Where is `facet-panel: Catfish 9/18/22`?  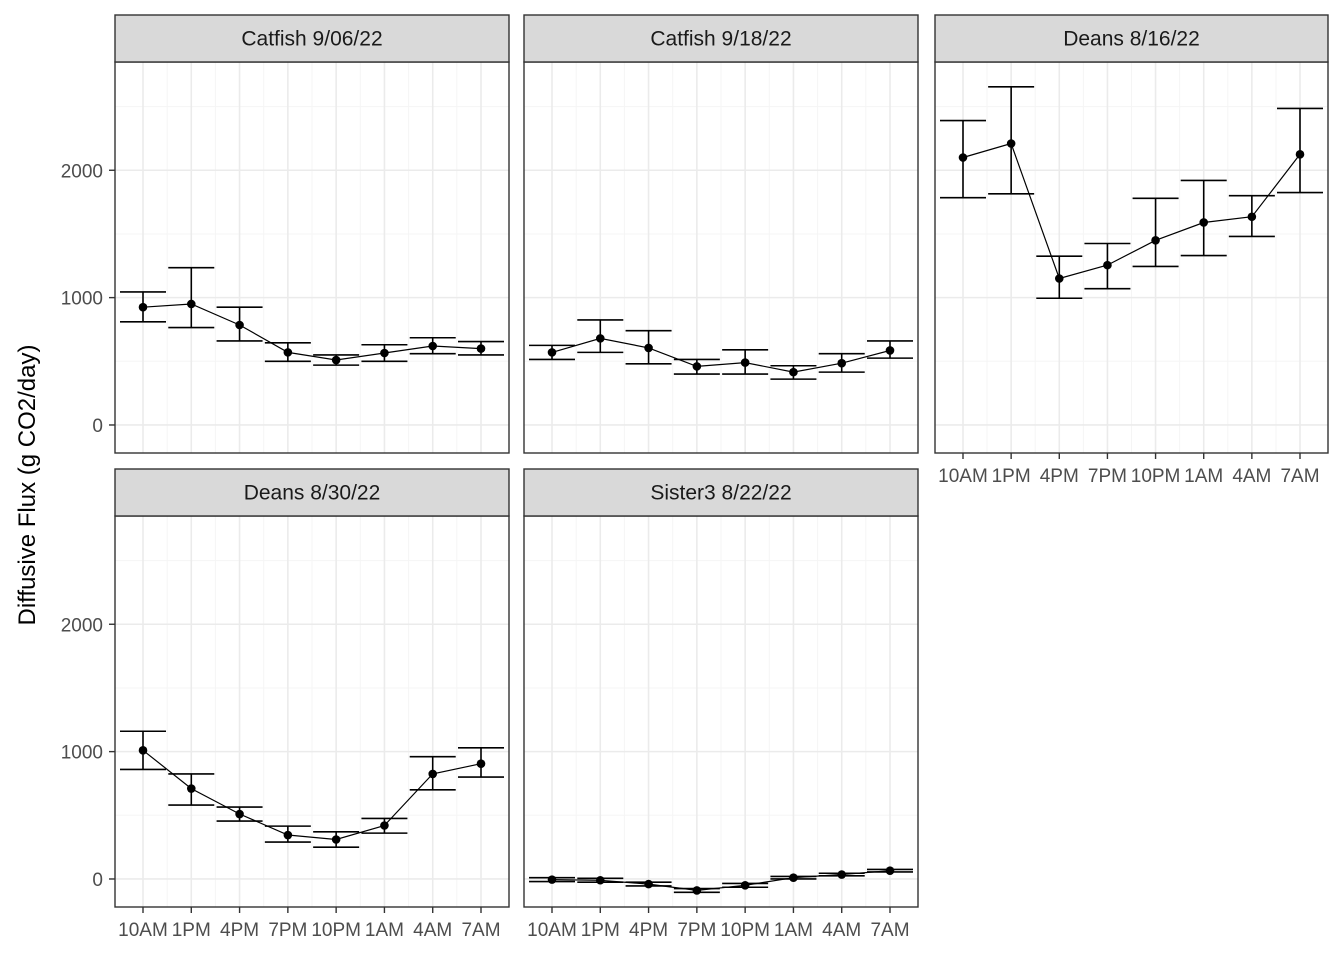 facet-panel: Catfish 9/18/22 is located at coordinates (721, 234).